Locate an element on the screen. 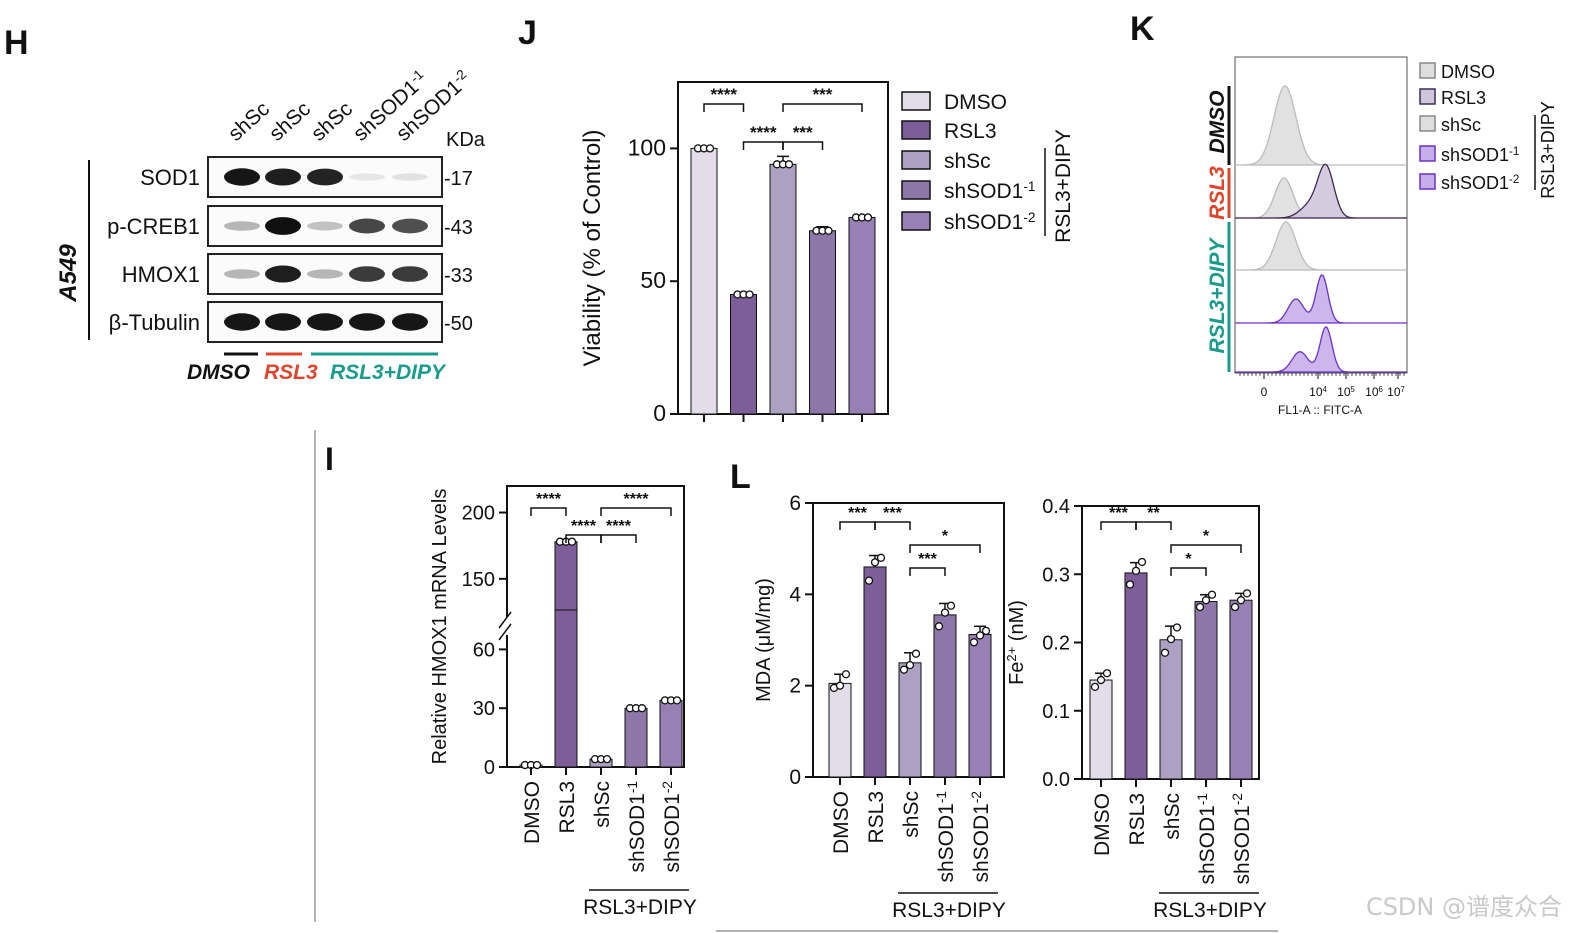 The image size is (1570, 933). panel-label-h: H is located at coordinates (16, 43).